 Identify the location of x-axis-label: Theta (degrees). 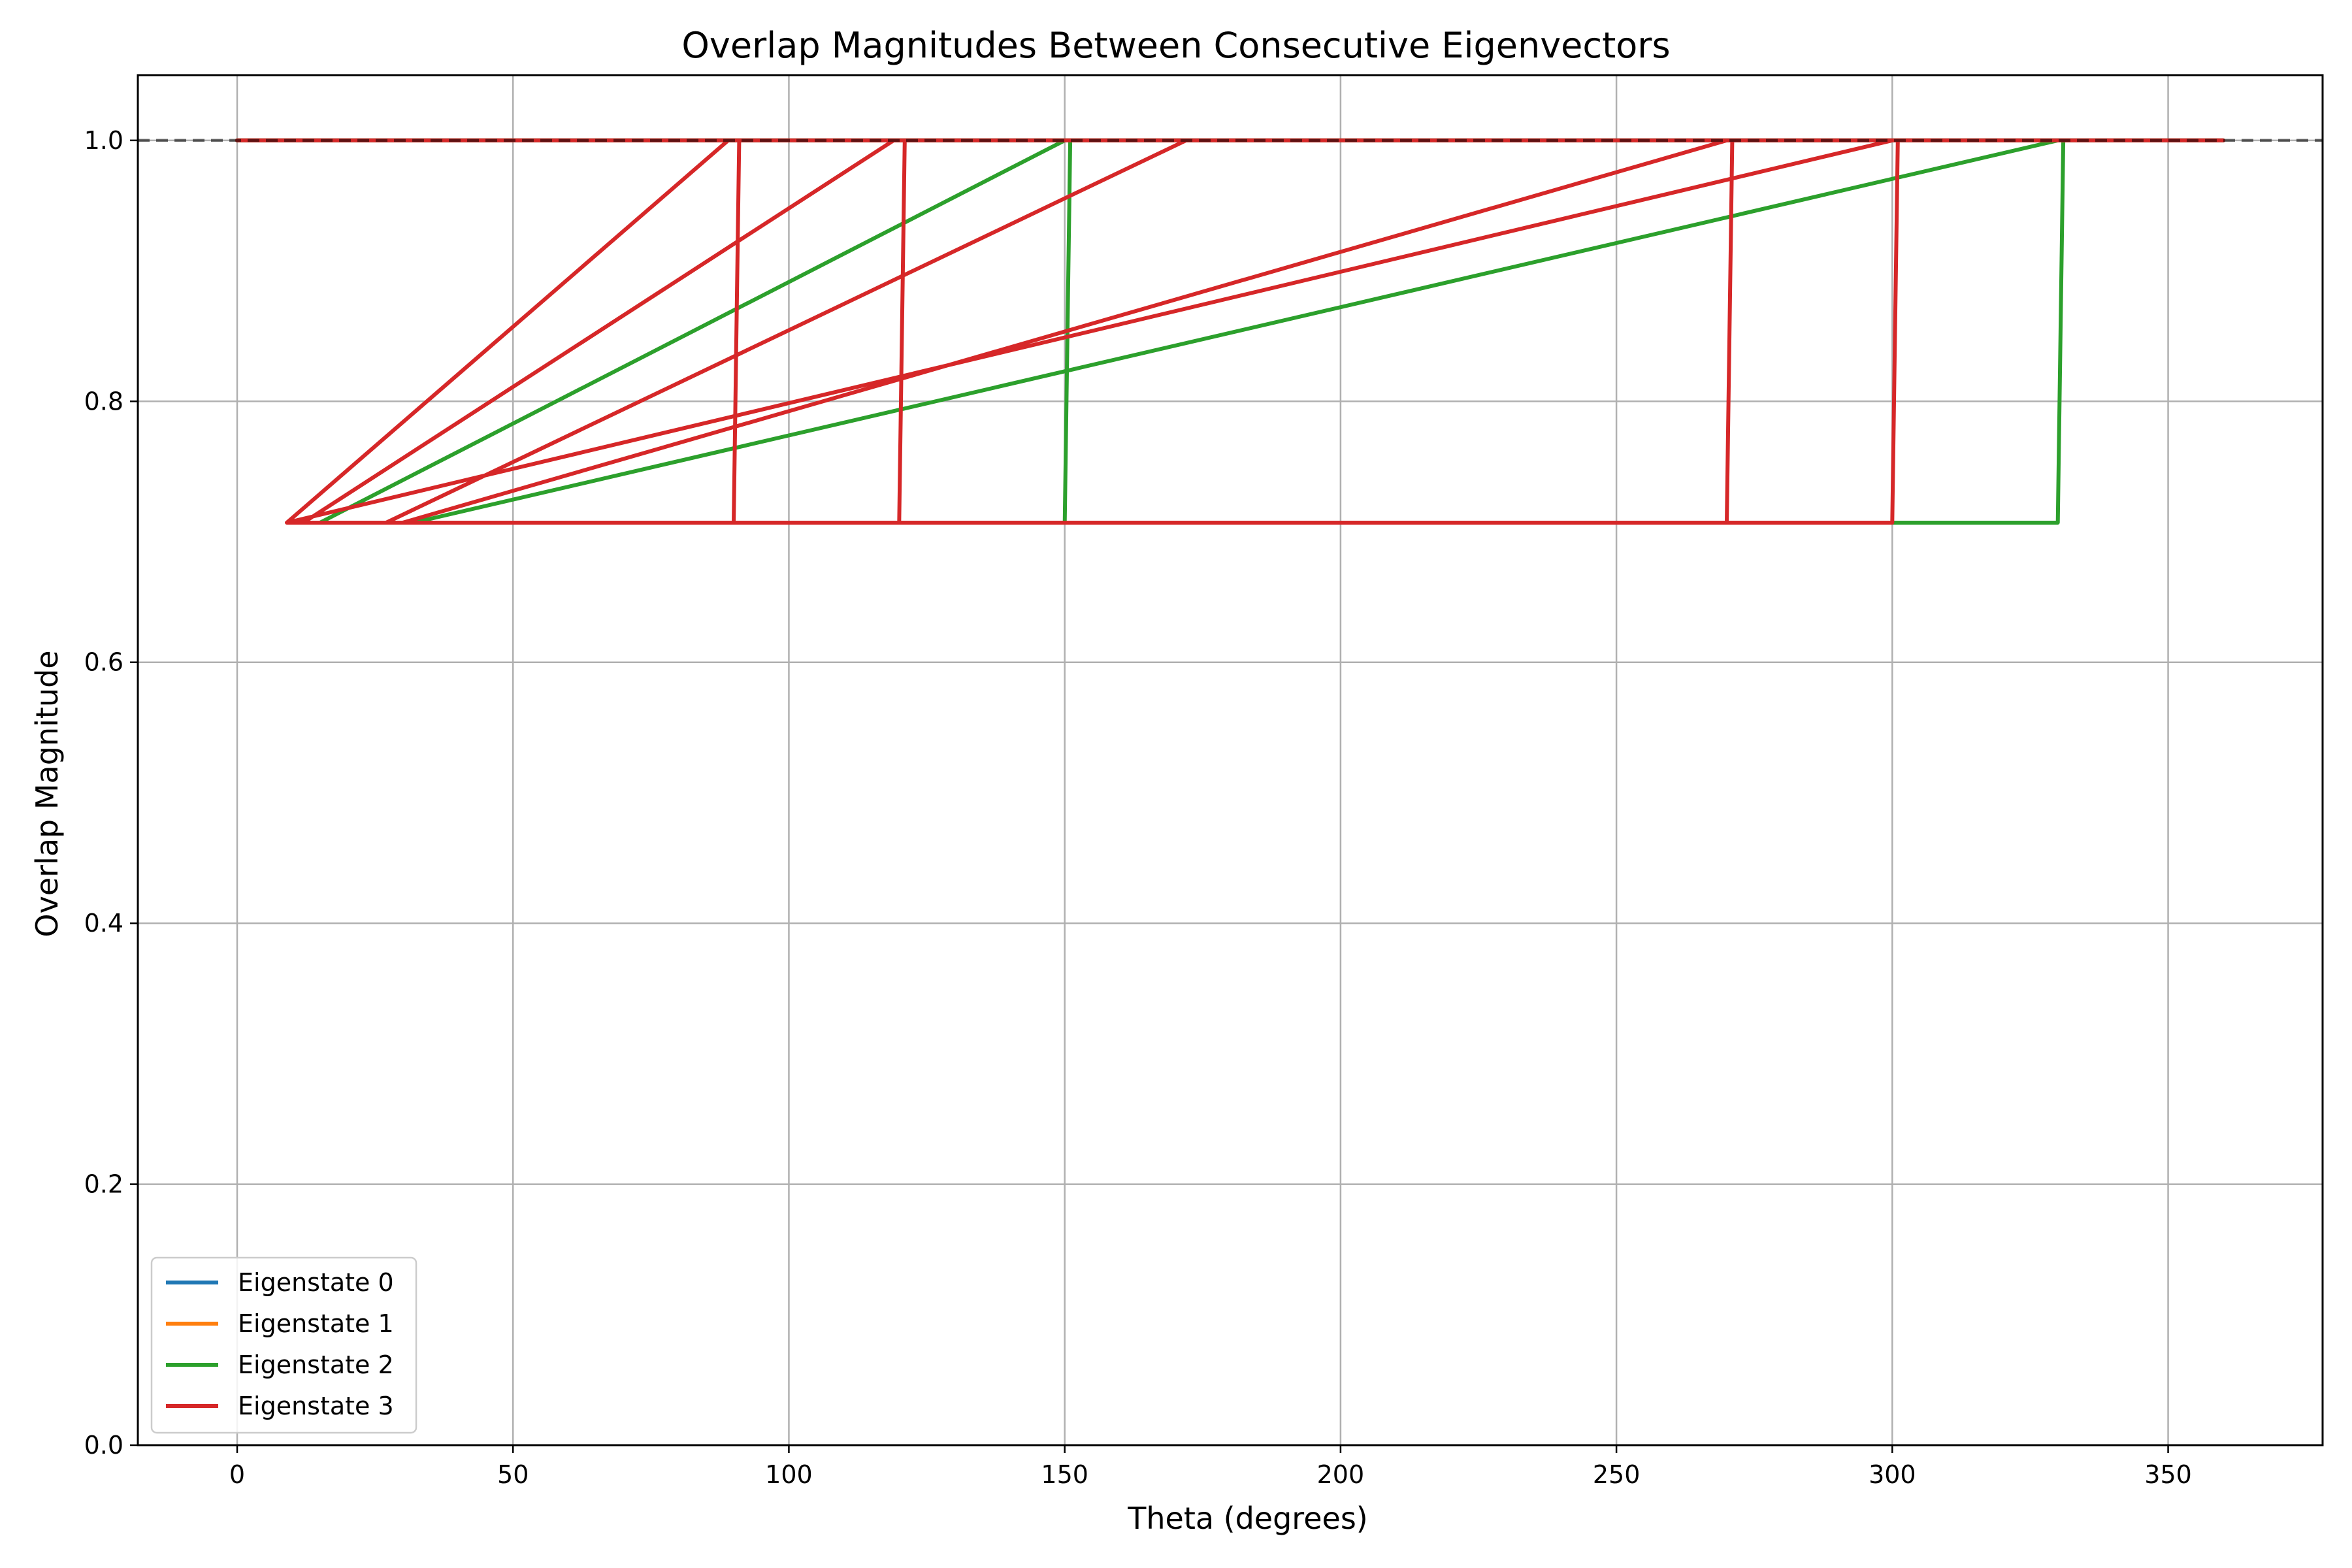
(1247, 1518).